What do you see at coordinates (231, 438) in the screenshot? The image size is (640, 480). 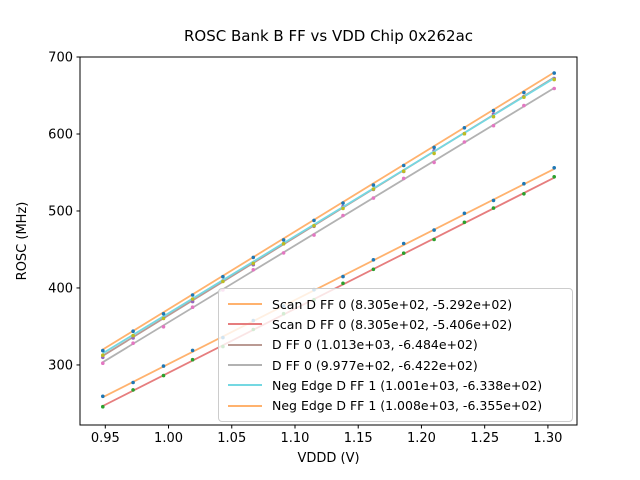 I see `x-tick-label: 1.05` at bounding box center [231, 438].